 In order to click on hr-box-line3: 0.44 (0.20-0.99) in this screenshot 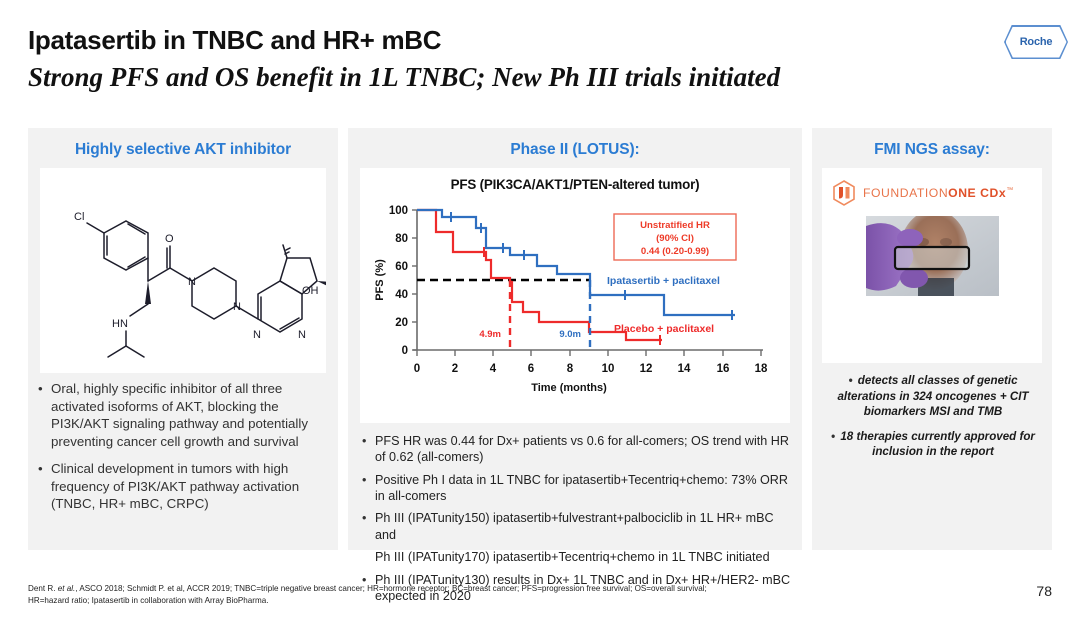, I will do `click(675, 251)`.